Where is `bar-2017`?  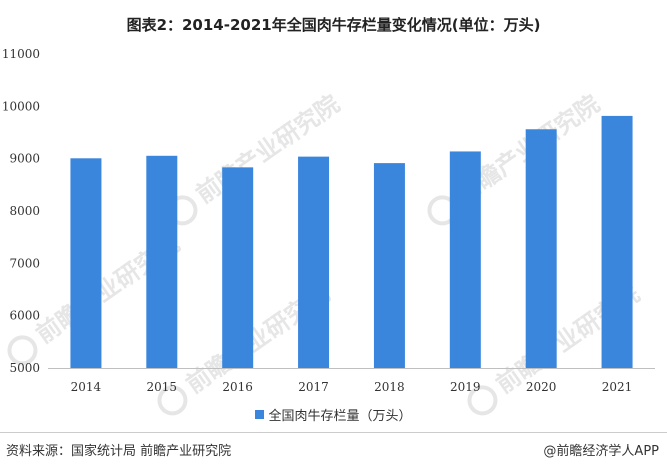 bar-2017 is located at coordinates (314, 262).